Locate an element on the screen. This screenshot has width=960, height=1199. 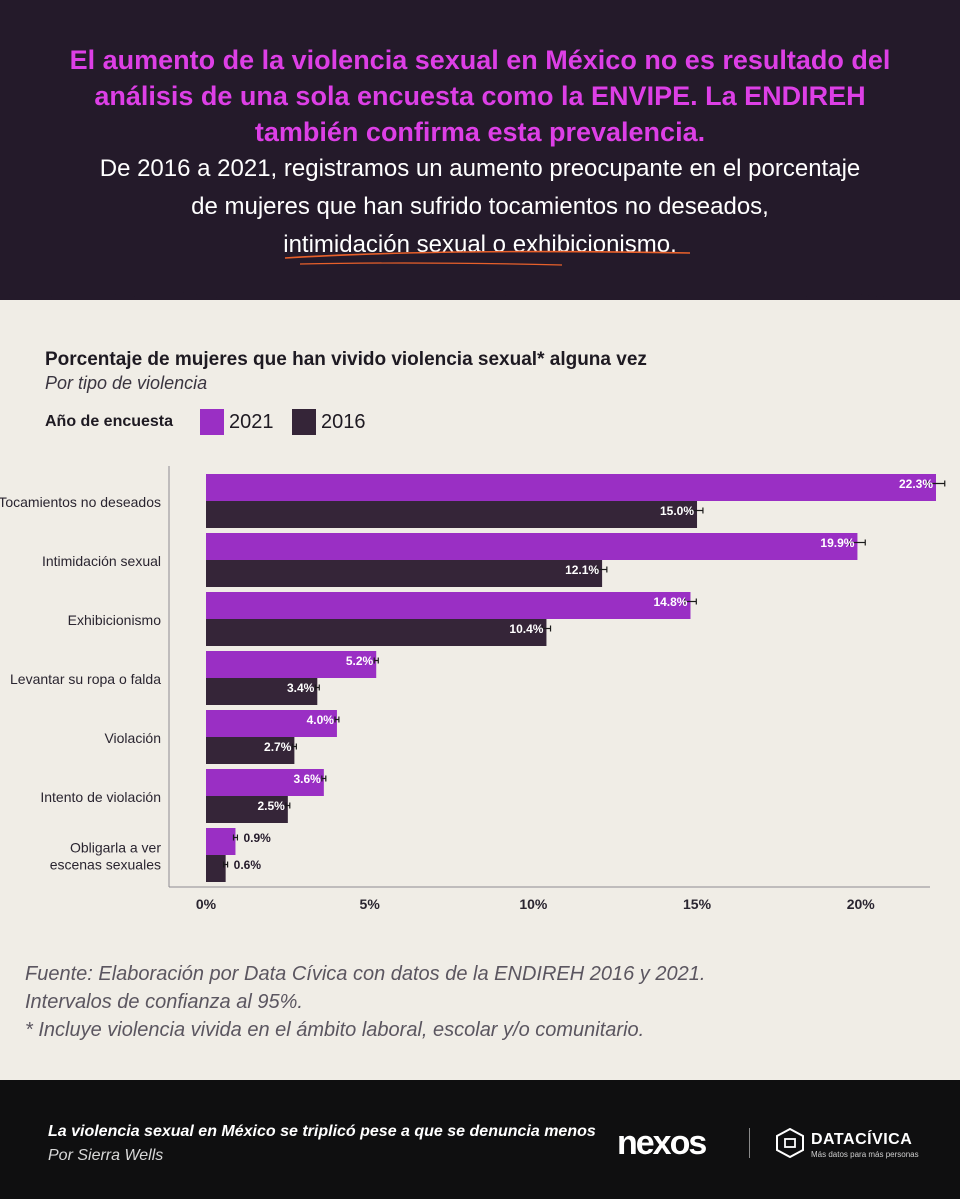
legend-swatch-2016 is located at coordinates (304, 422).